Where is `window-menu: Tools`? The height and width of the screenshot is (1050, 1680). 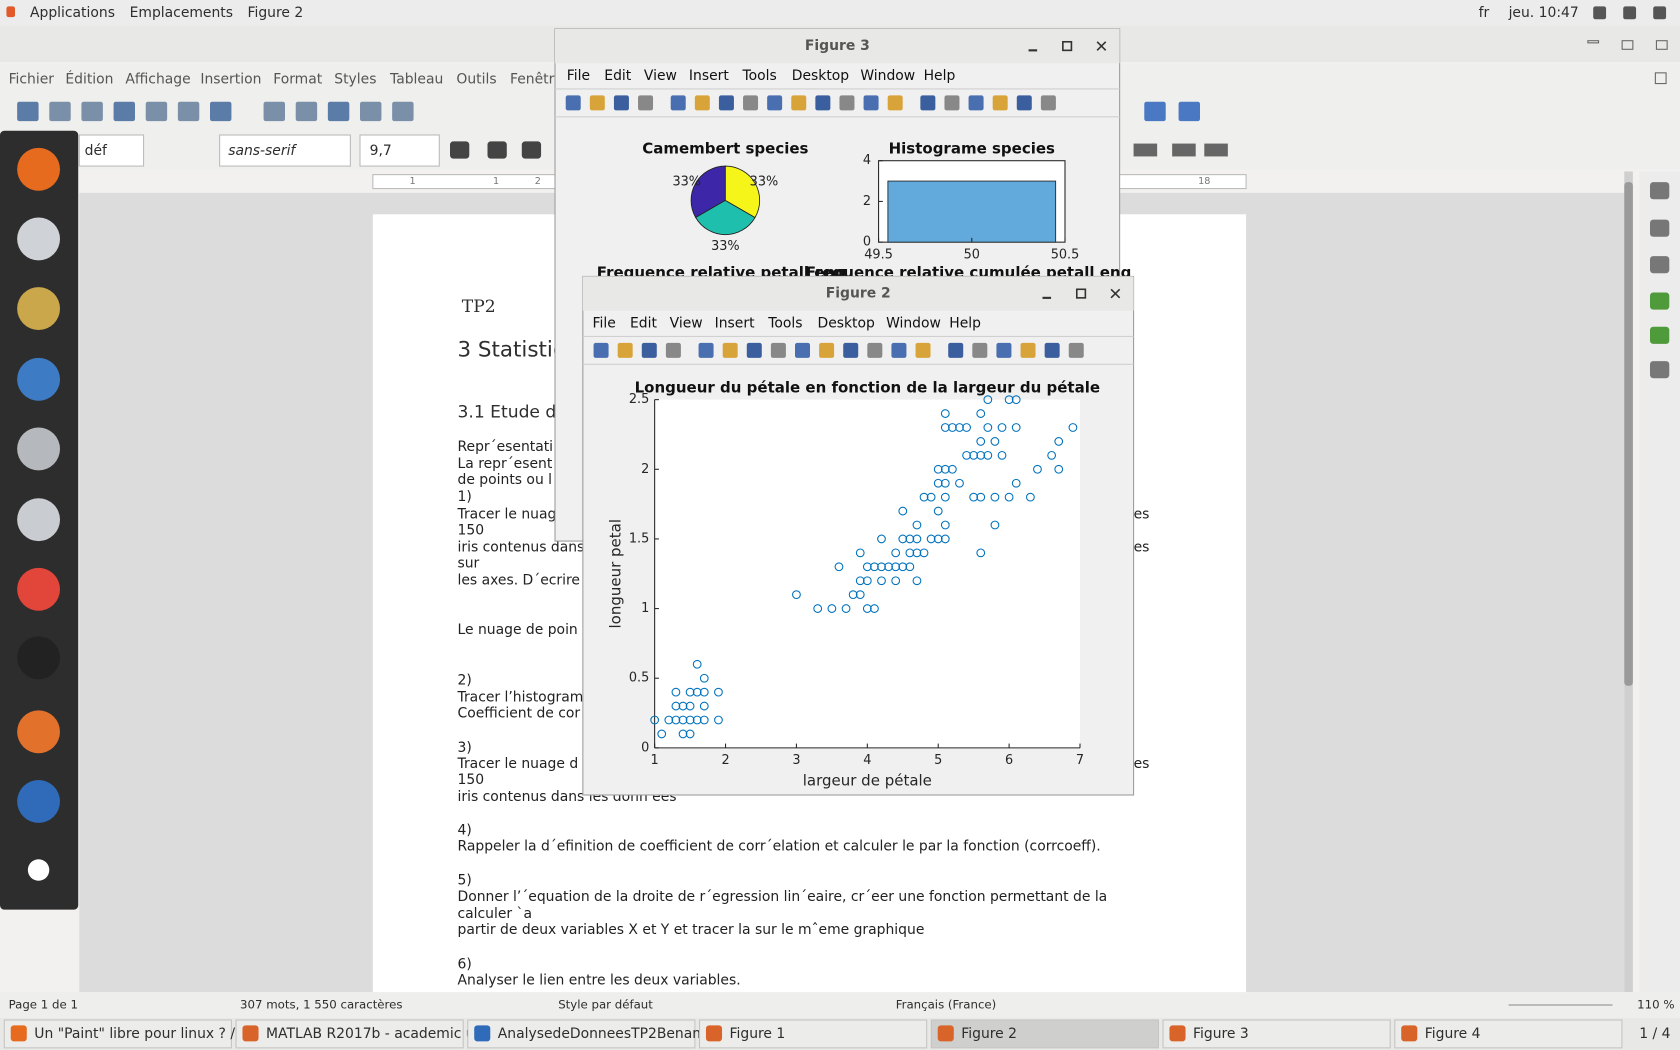
window-menu: Tools is located at coordinates (759, 76).